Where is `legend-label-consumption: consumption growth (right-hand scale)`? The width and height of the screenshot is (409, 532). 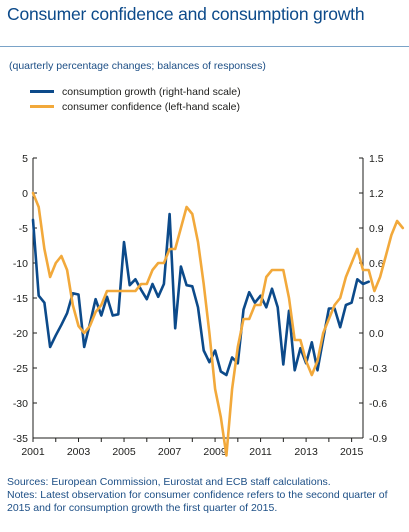 legend-label-consumption: consumption growth (right-hand scale) is located at coordinates (151, 91).